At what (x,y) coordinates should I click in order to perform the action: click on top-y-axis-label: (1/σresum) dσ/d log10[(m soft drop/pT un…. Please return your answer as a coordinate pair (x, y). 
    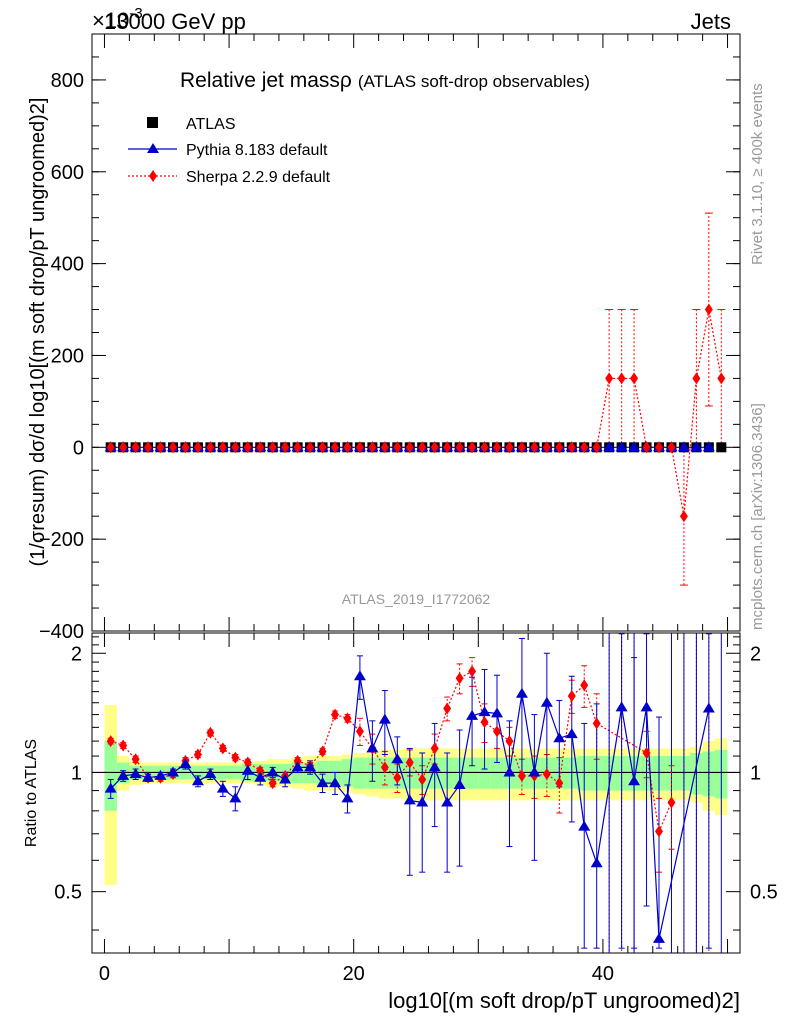
    Looking at the image, I should click on (38, 332).